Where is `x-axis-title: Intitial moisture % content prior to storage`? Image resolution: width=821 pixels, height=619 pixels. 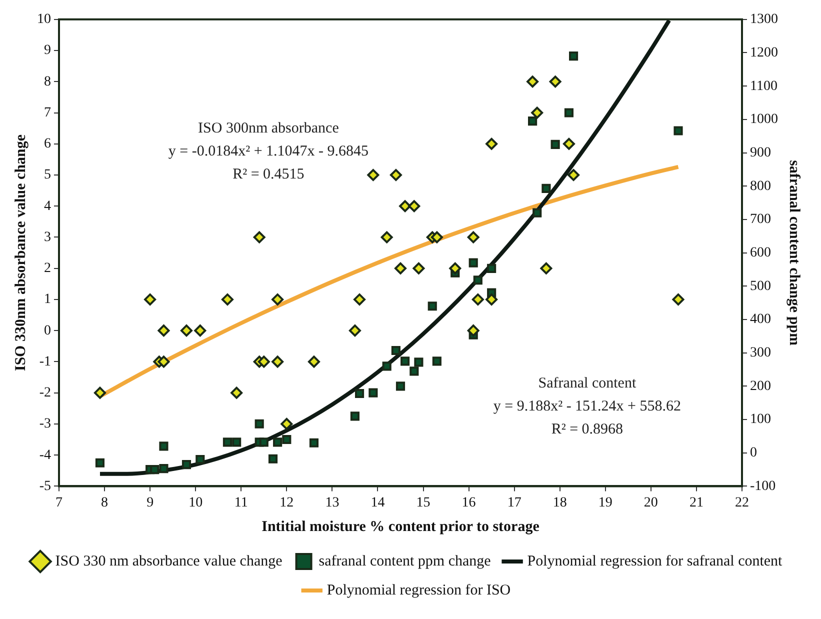 x-axis-title: Intitial moisture % content prior to storage is located at coordinates (401, 526).